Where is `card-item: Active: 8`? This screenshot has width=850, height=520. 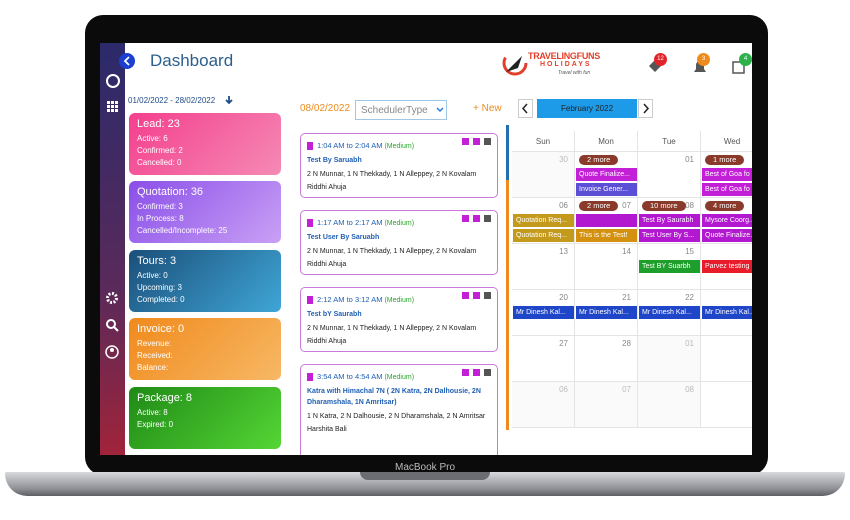 card-item: Active: 8 is located at coordinates (152, 412).